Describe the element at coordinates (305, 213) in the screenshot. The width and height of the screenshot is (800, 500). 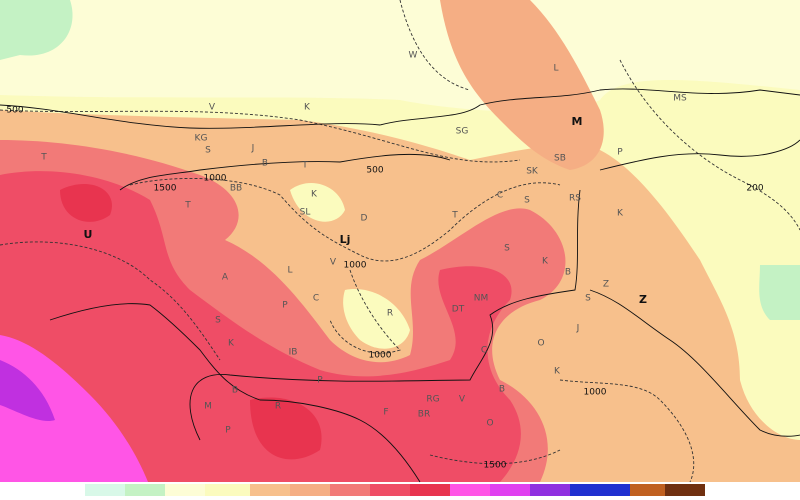
I see `place-label: SL` at that location.